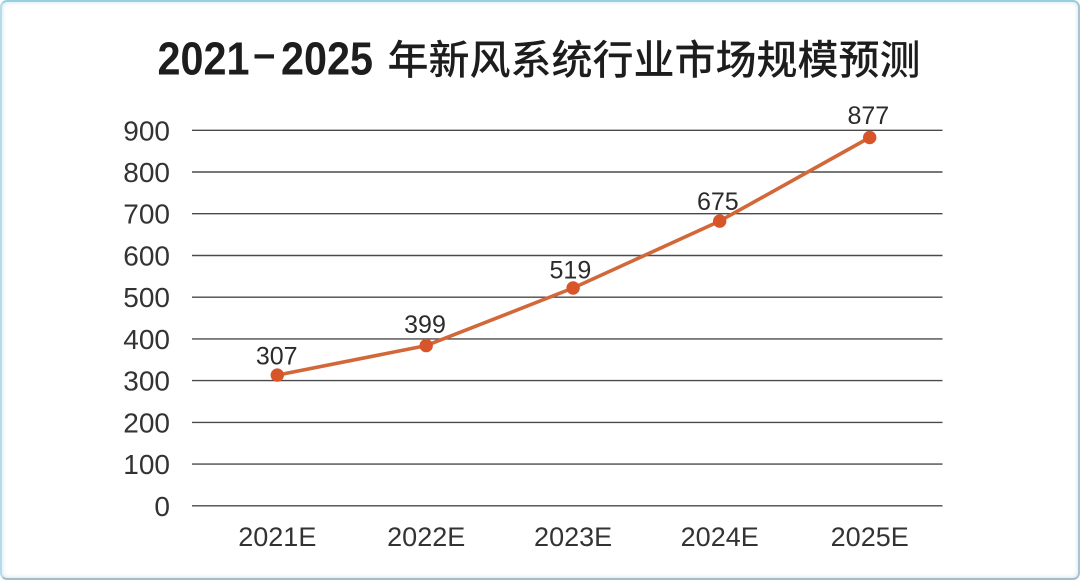 The image size is (1080, 580). I want to click on svg-text: 800, so click(146, 172).